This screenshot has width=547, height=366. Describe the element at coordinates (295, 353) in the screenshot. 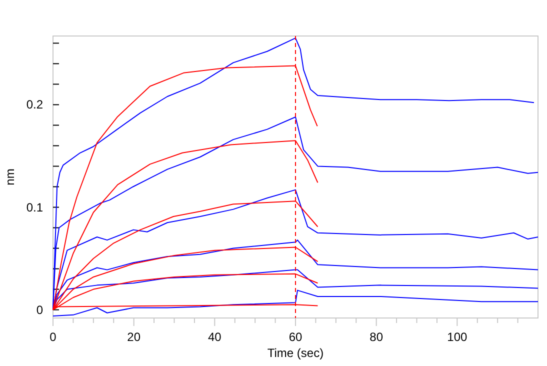

I see `x-axis-title: Time (sec)` at that location.